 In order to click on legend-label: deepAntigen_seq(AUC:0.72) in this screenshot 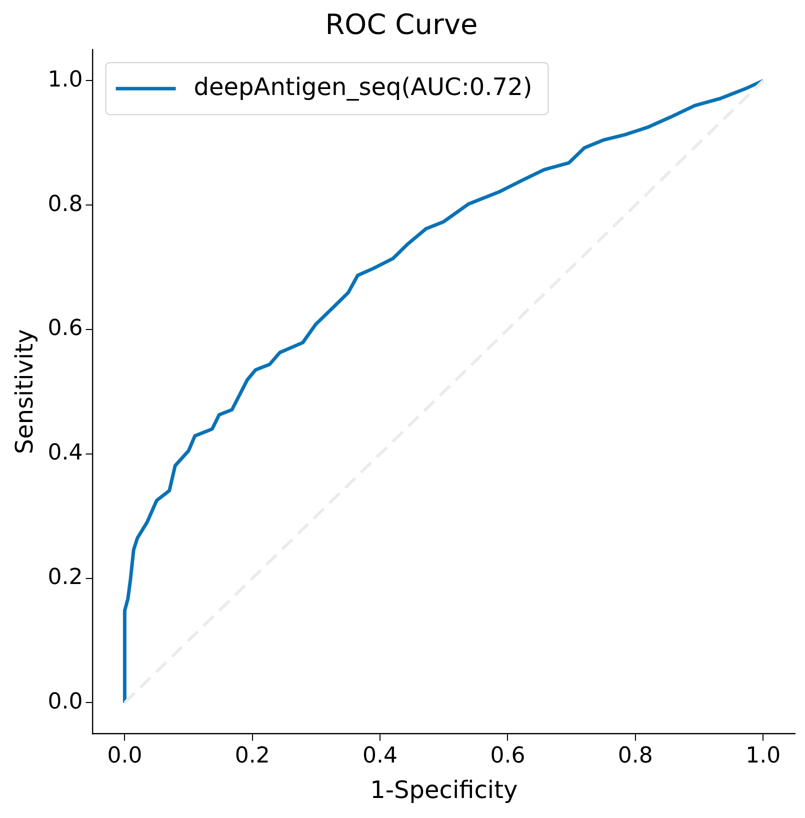, I will do `click(363, 86)`.